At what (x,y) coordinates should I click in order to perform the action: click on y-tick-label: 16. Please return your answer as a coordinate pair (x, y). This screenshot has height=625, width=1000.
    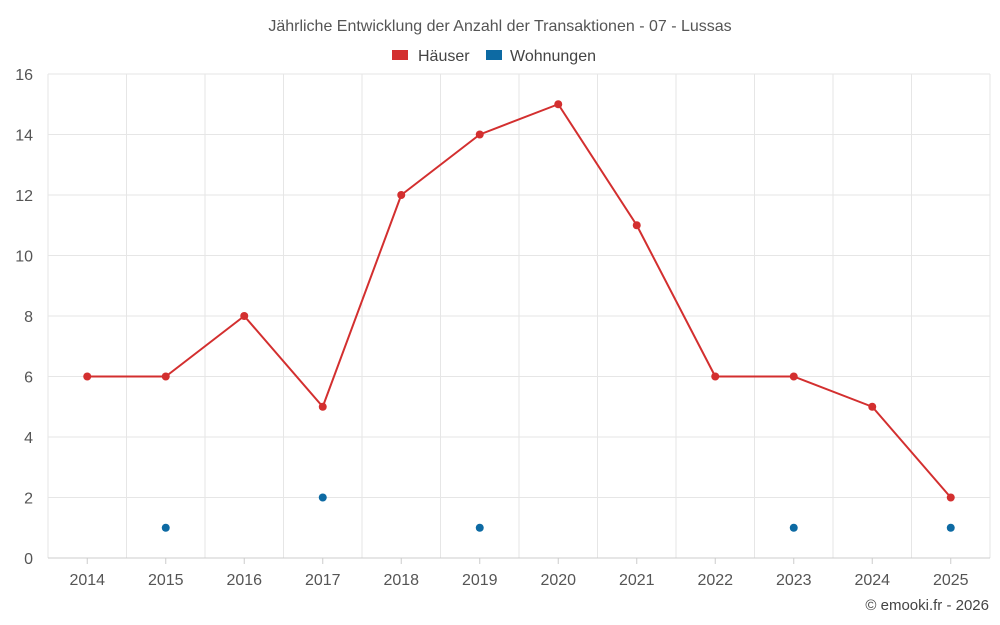
    Looking at the image, I should click on (24, 75).